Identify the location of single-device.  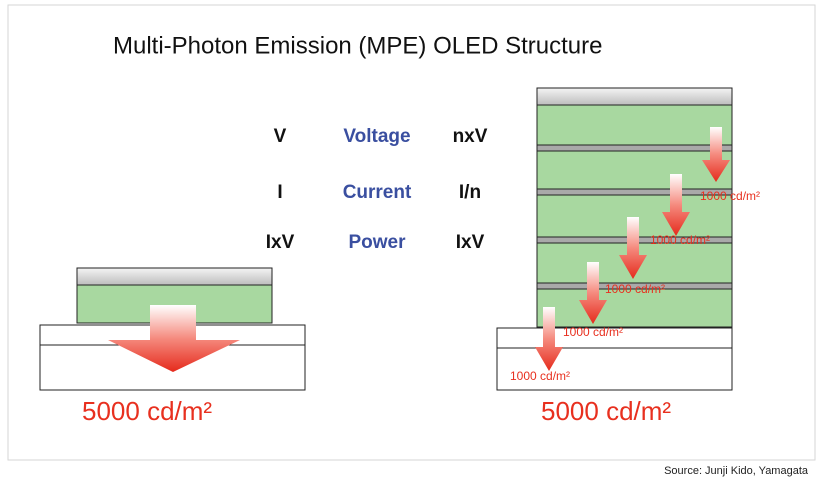
(172, 329).